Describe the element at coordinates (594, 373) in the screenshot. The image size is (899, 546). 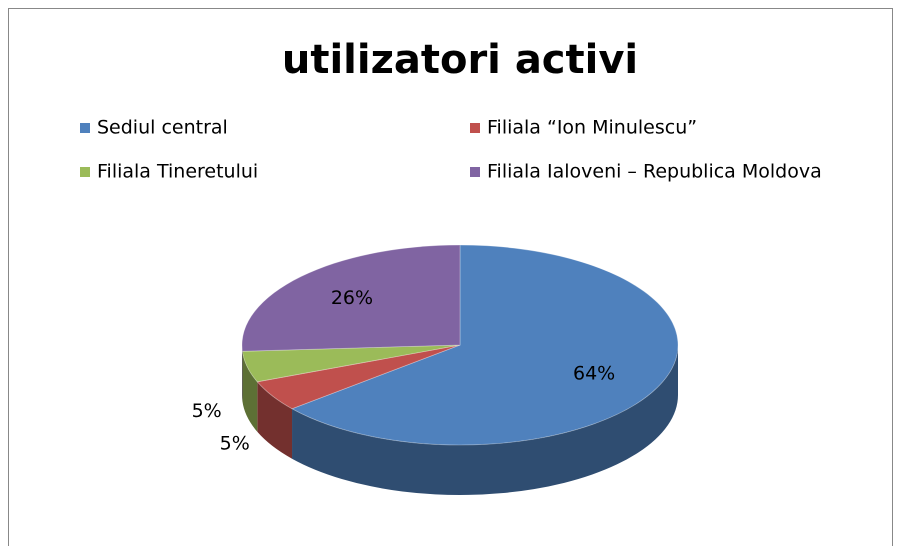
I see `data-label: 64%` at that location.